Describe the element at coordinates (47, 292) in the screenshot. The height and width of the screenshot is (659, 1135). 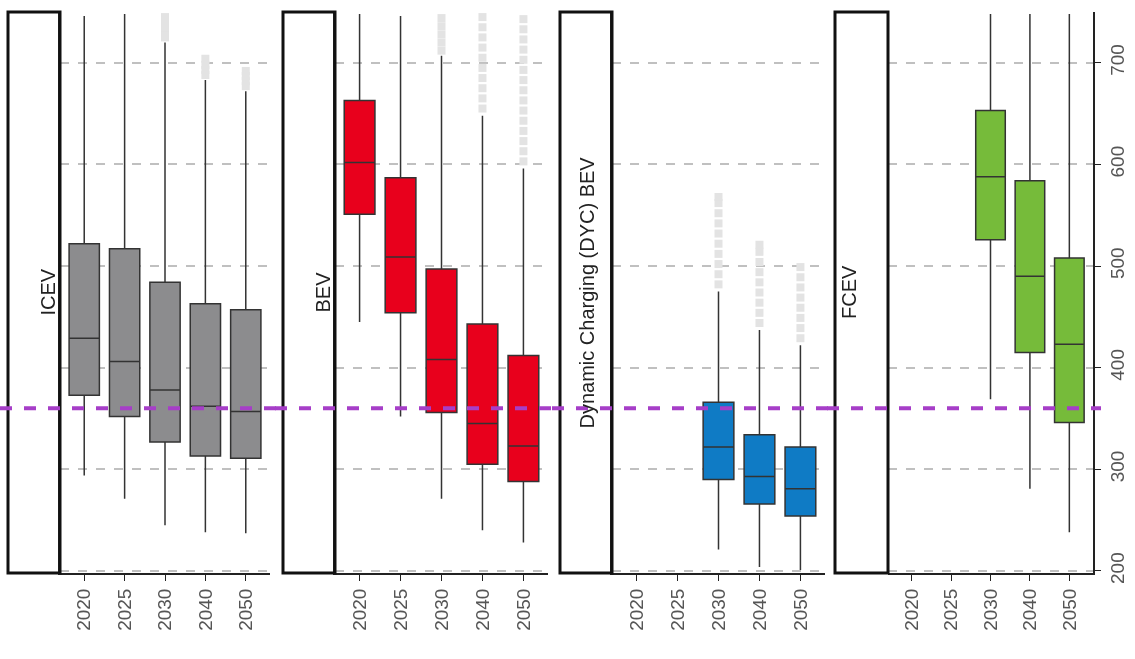
I see `text: ICEV` at that location.